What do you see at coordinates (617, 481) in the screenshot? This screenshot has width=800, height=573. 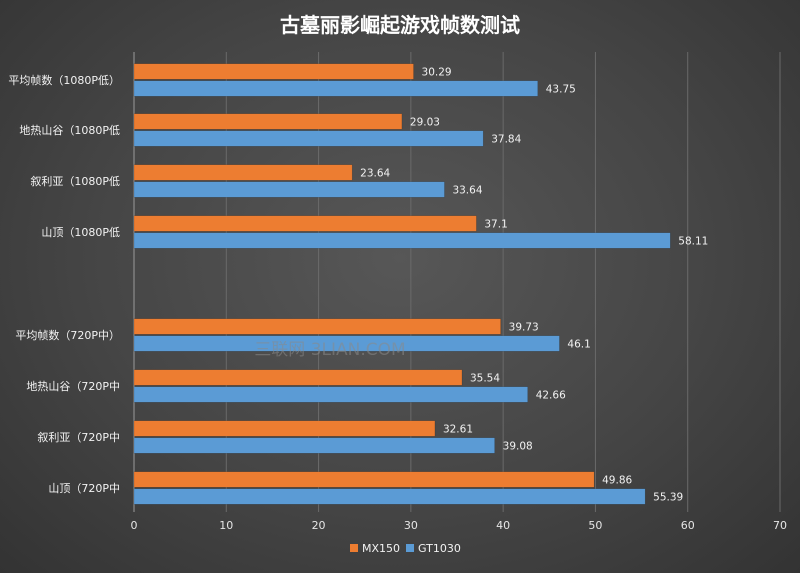 I see `data-label: 49.86` at bounding box center [617, 481].